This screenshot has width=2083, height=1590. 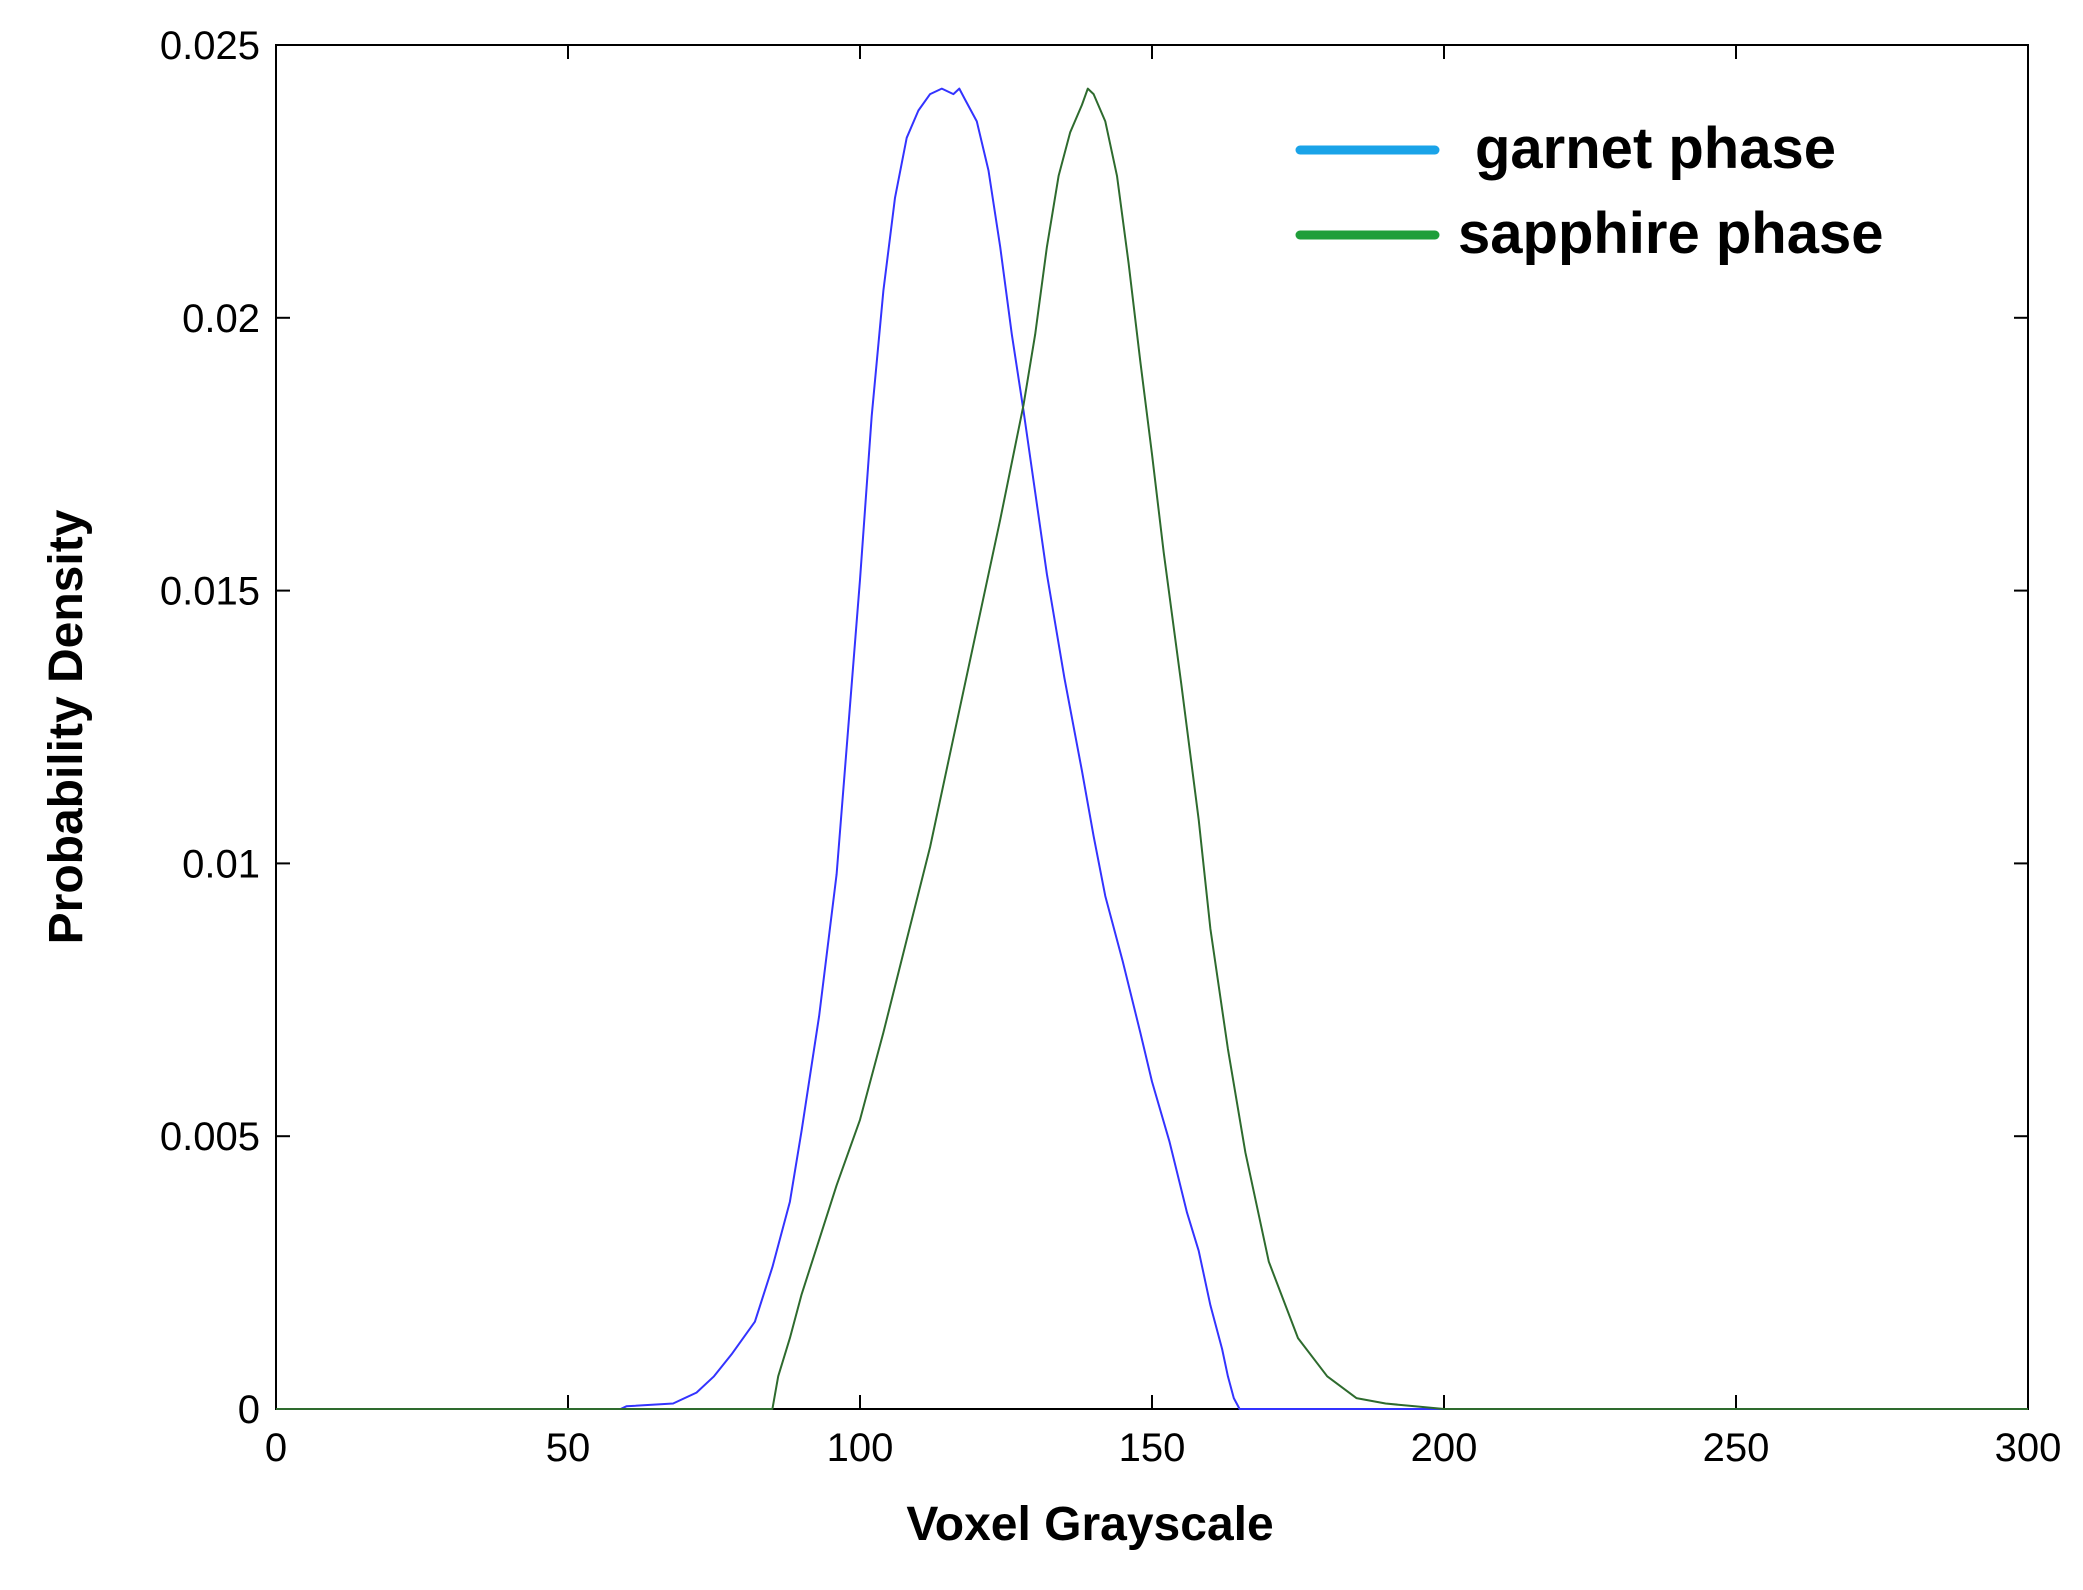 I want to click on y-tick-labels: 0 0.005 0.01 0.015 0.02 0.025, so click(x=210, y=728).